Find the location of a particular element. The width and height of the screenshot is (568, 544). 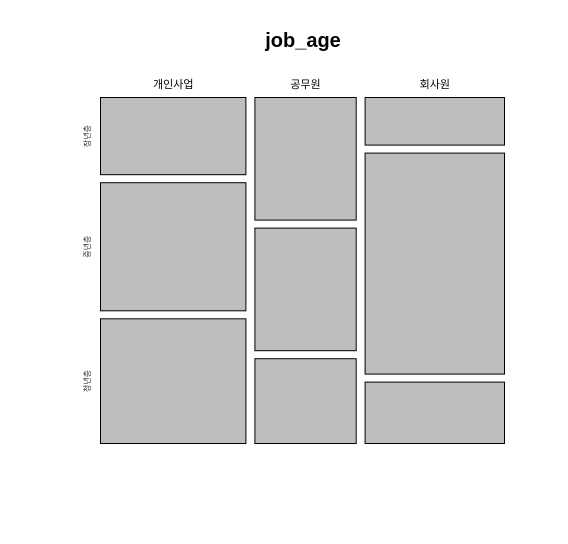

column-label: 개인사업 is located at coordinates (173, 84).